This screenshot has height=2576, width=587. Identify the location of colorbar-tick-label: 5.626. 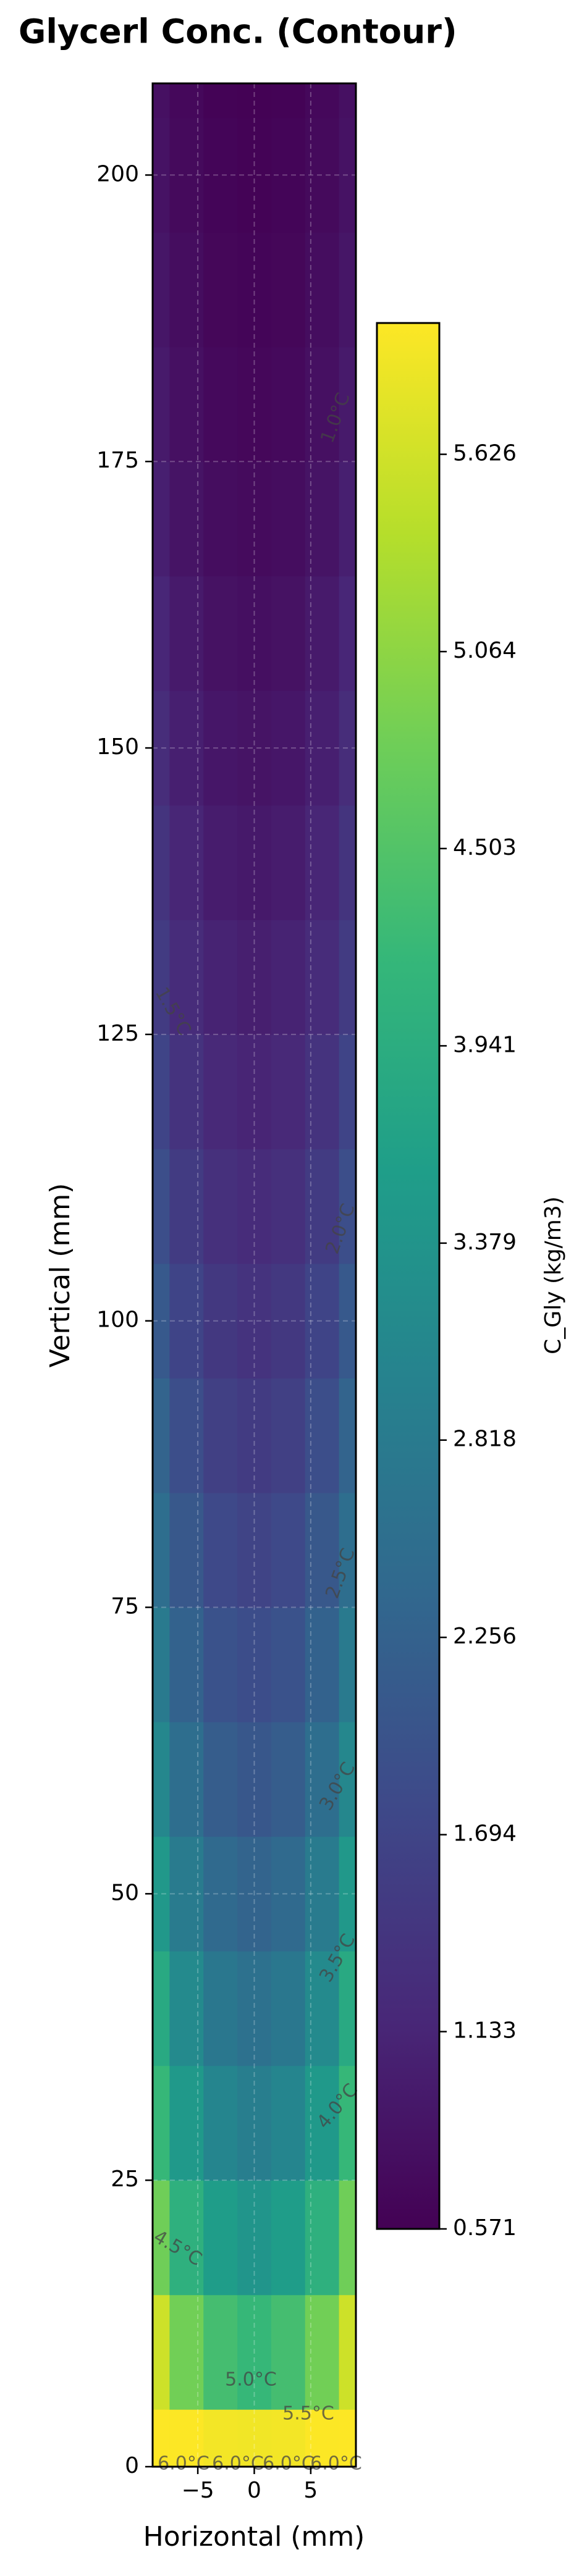
(485, 454).